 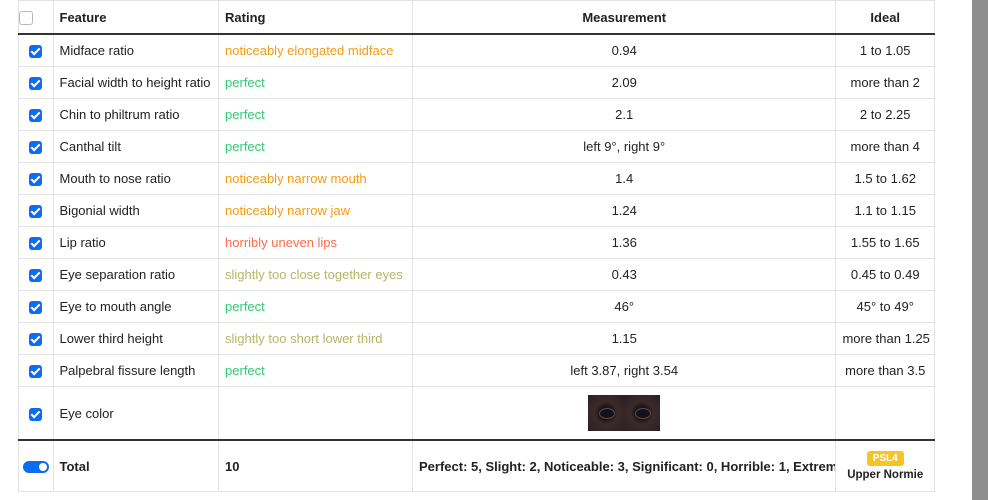 What do you see at coordinates (624, 50) in the screenshot?
I see `measurement-value: 0.94` at bounding box center [624, 50].